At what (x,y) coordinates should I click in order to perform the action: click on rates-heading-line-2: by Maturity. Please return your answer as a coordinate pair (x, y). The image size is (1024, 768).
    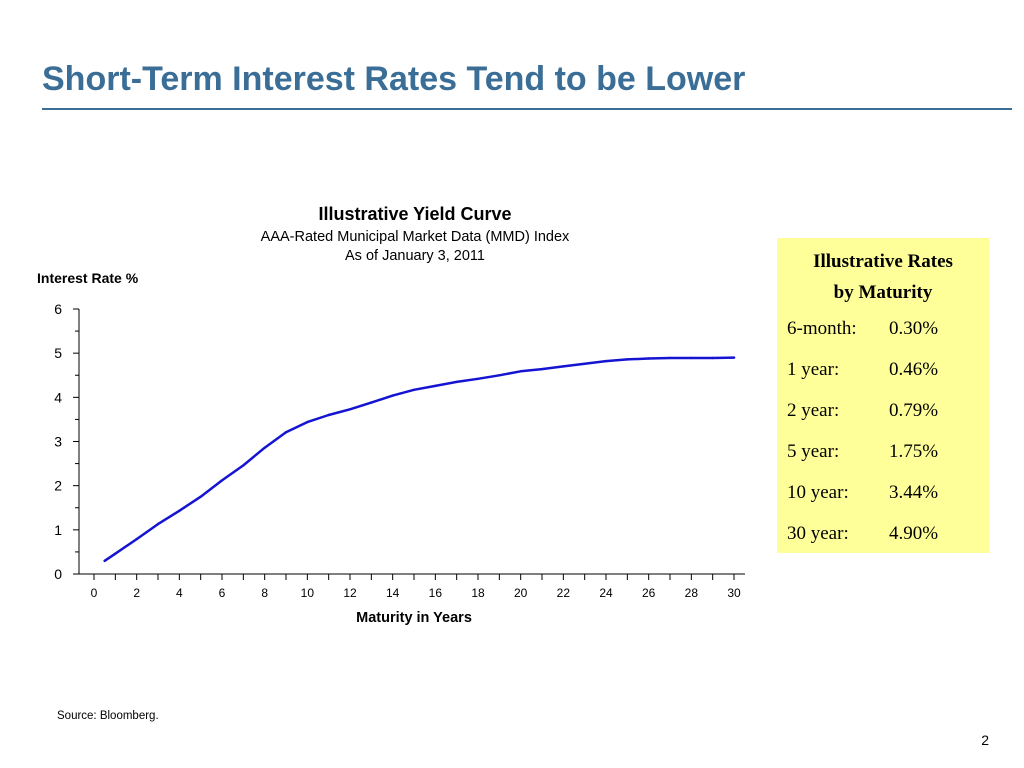
    Looking at the image, I should click on (883, 292).